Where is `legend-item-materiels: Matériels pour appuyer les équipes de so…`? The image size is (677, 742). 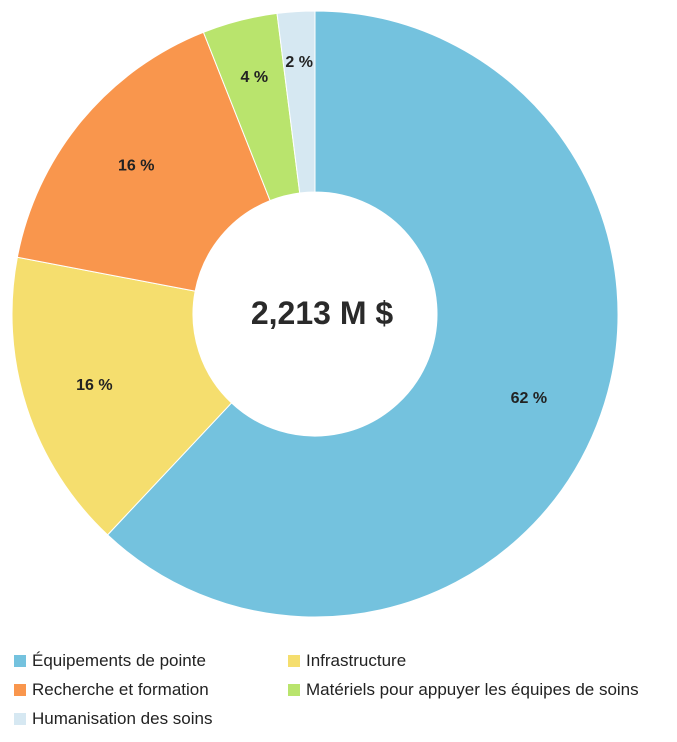 legend-item-materiels: Matériels pour appuyer les équipes de so… is located at coordinates (463, 690).